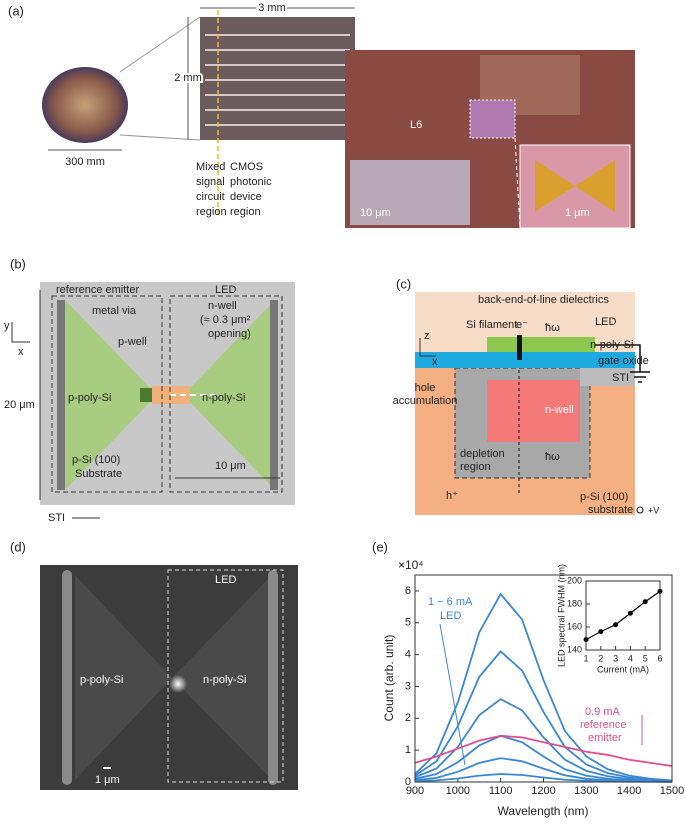 The image size is (685, 826). What do you see at coordinates (225, 320) in the screenshot?
I see `label: (≈ 0.3 μm²` at bounding box center [225, 320].